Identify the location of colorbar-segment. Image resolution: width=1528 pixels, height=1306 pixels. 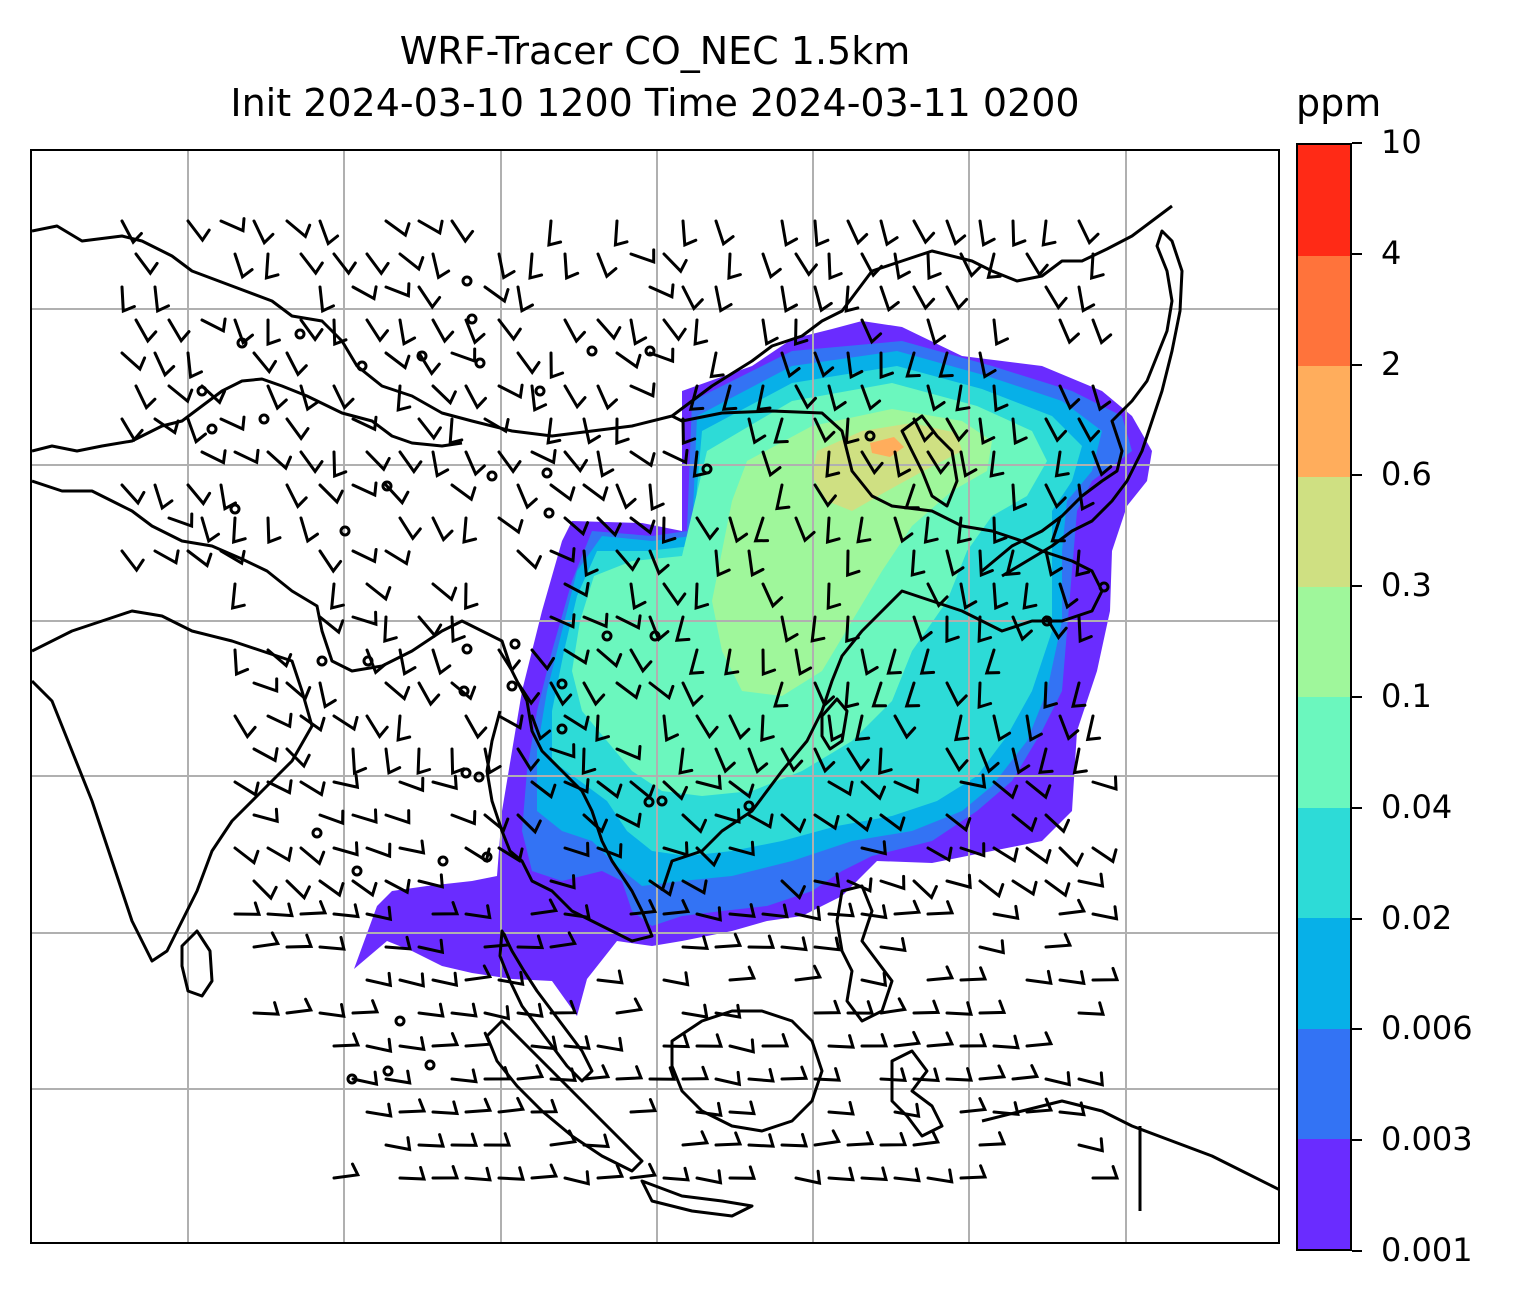
(1324, 752).